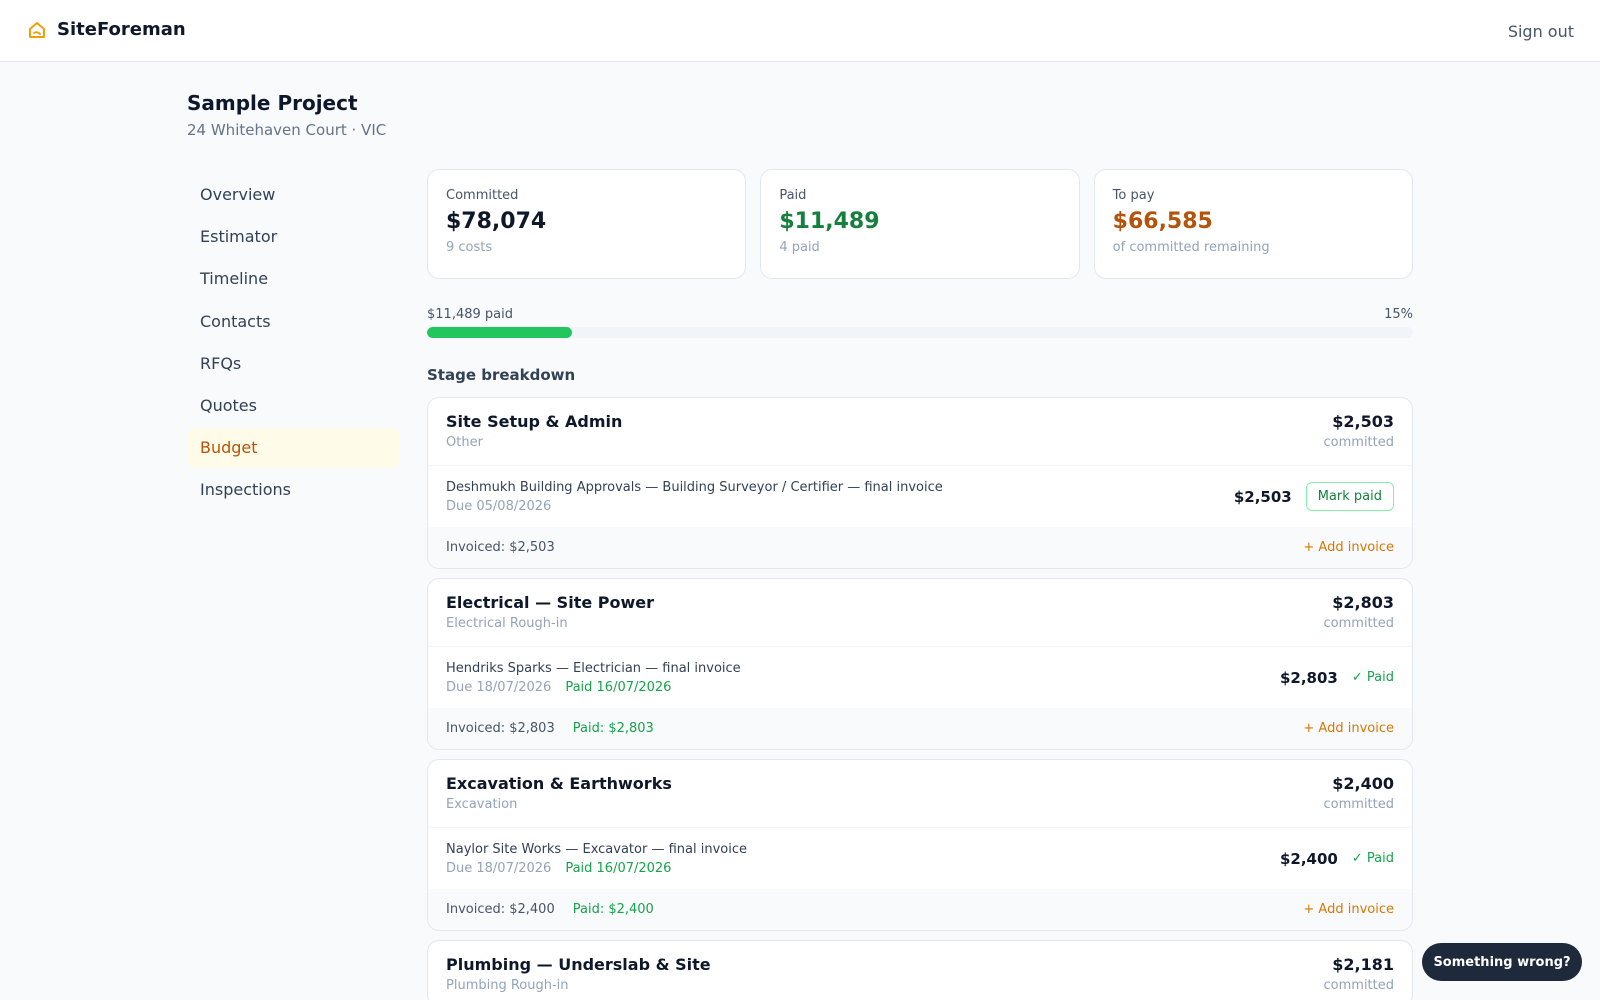  What do you see at coordinates (1262, 496) in the screenshot?
I see `cost-line-amount: $2,503` at bounding box center [1262, 496].